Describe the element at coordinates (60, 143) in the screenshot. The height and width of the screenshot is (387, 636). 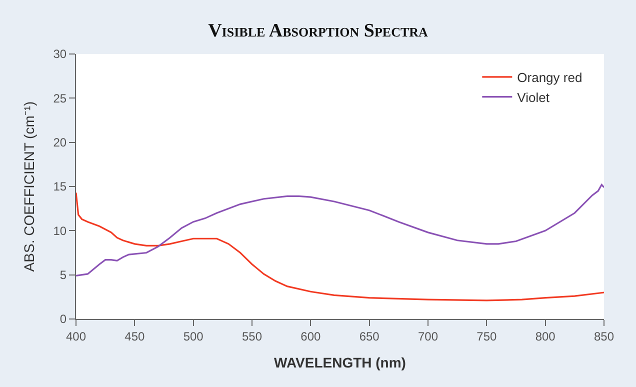
I see `y-tick-label: 20` at that location.